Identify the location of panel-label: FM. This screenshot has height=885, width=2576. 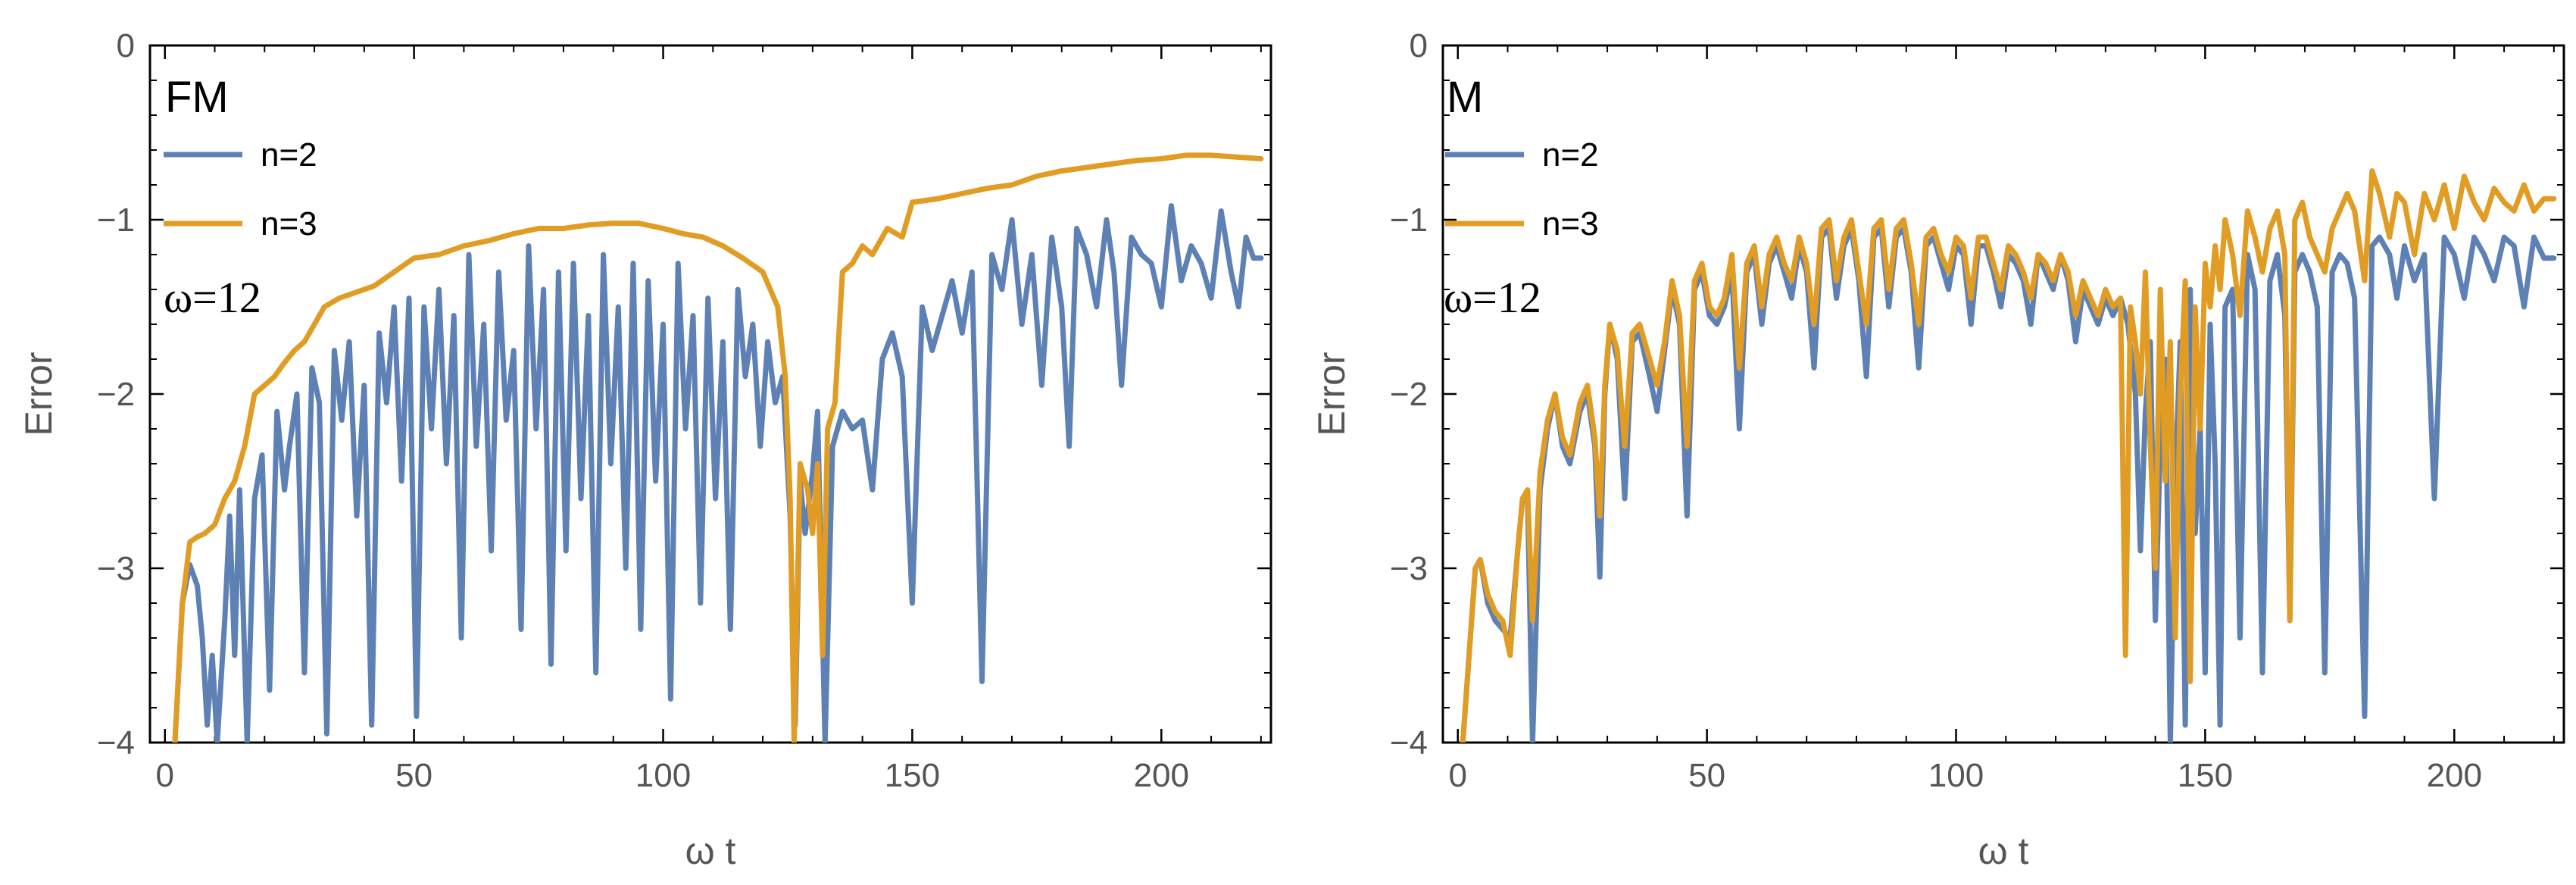
(197, 97).